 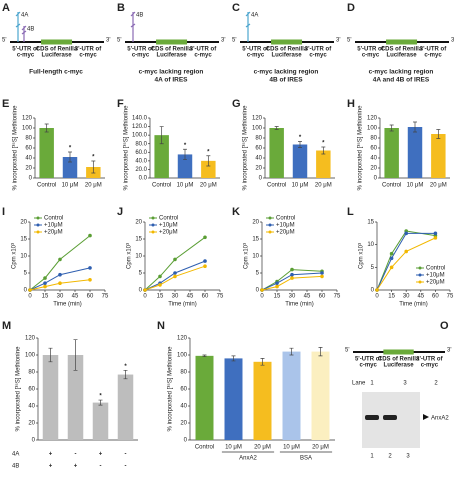 I want to click on caption: c-myc lacking region, so click(x=401, y=72).